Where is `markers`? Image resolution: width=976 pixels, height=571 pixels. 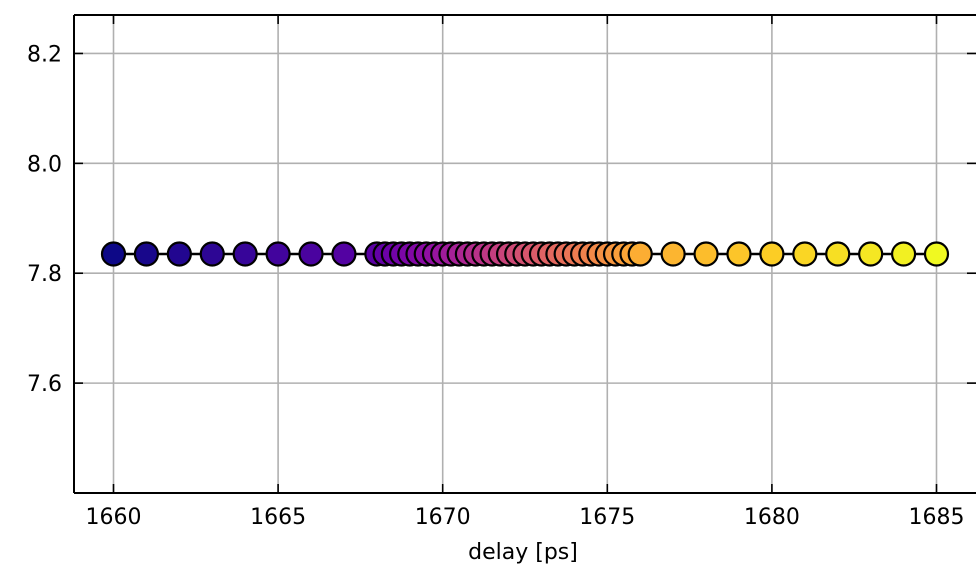 markers is located at coordinates (525, 254).